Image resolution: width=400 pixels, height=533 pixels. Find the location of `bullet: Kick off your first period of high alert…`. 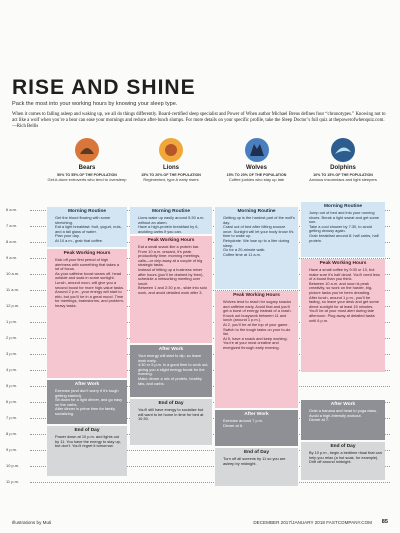

bullet: Kick off your first period of high alert… is located at coordinates (89, 264).